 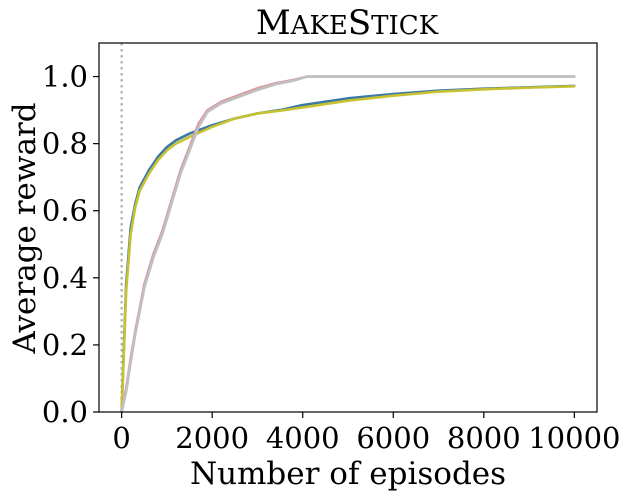 I want to click on y-tick-label: 0.2, so click(x=65, y=345).